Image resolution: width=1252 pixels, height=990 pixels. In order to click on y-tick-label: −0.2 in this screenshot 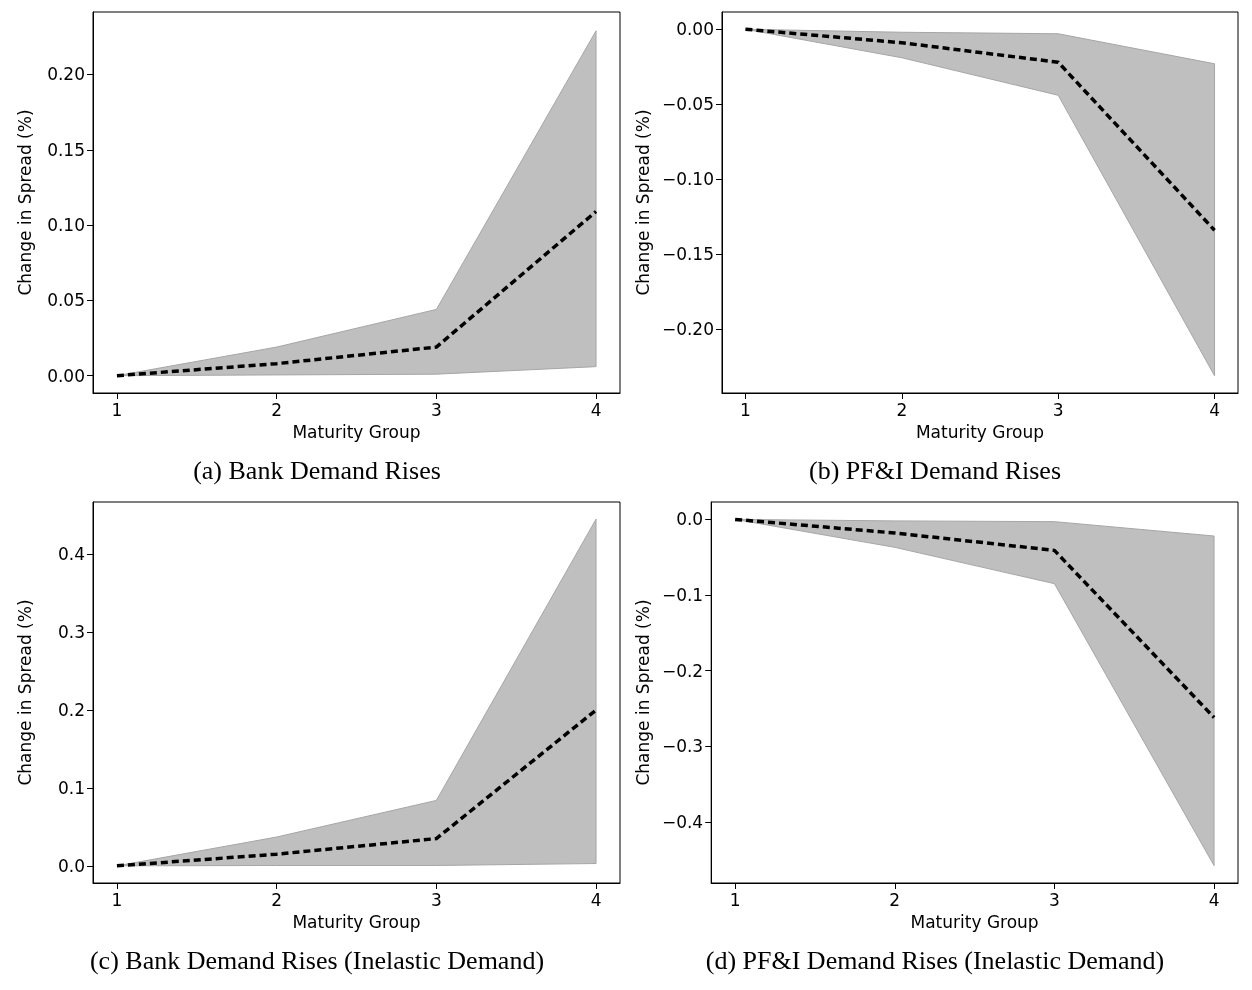, I will do `click(682, 670)`.